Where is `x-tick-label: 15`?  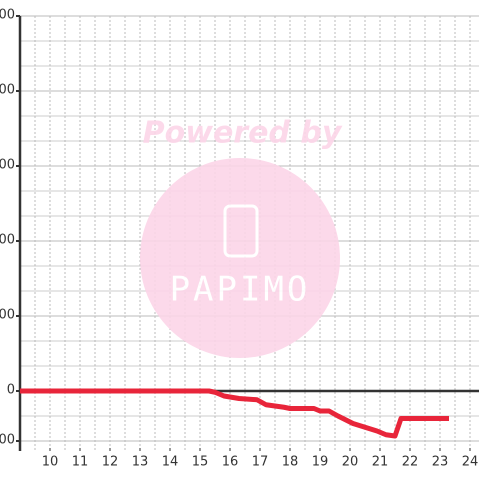
x-tick-label: 15 is located at coordinates (200, 462).